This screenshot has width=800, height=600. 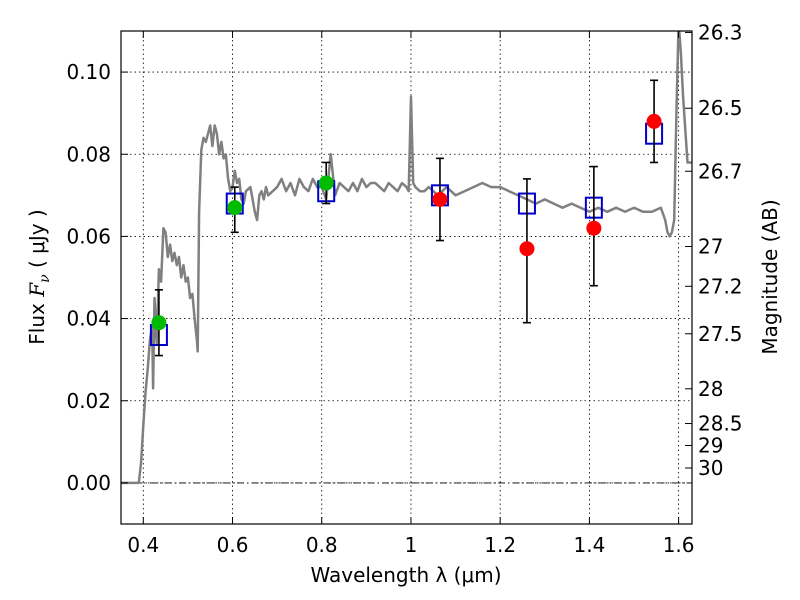 What do you see at coordinates (710, 445) in the screenshot?
I see `y2-tick-label: 29` at bounding box center [710, 445].